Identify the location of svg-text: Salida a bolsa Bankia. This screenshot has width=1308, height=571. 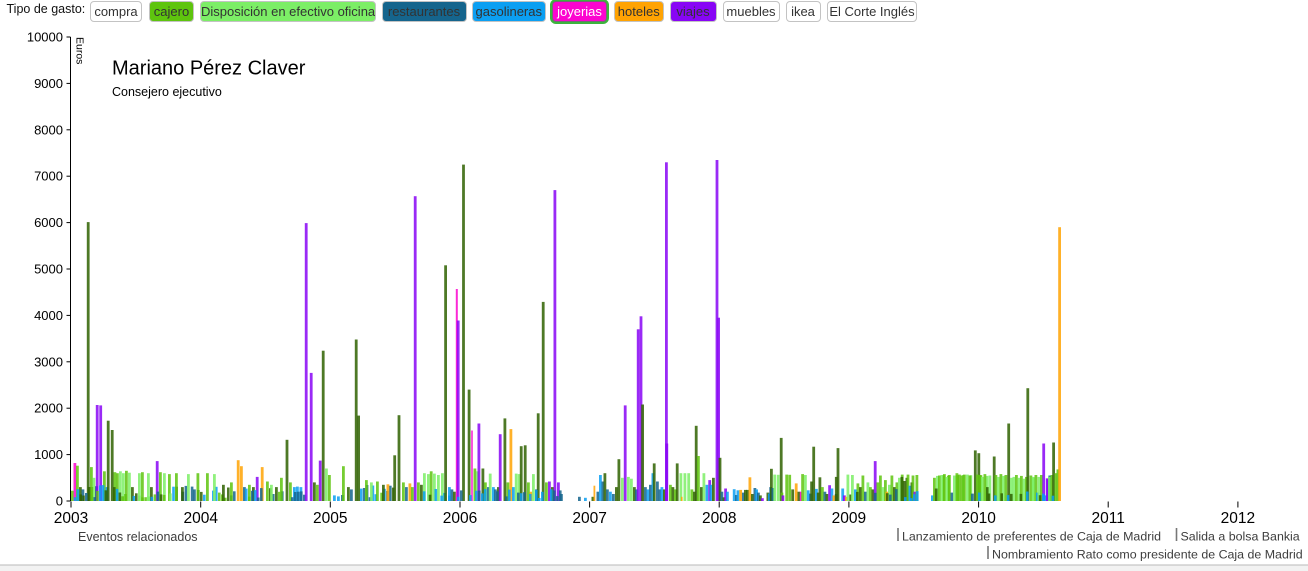
(1240, 537).